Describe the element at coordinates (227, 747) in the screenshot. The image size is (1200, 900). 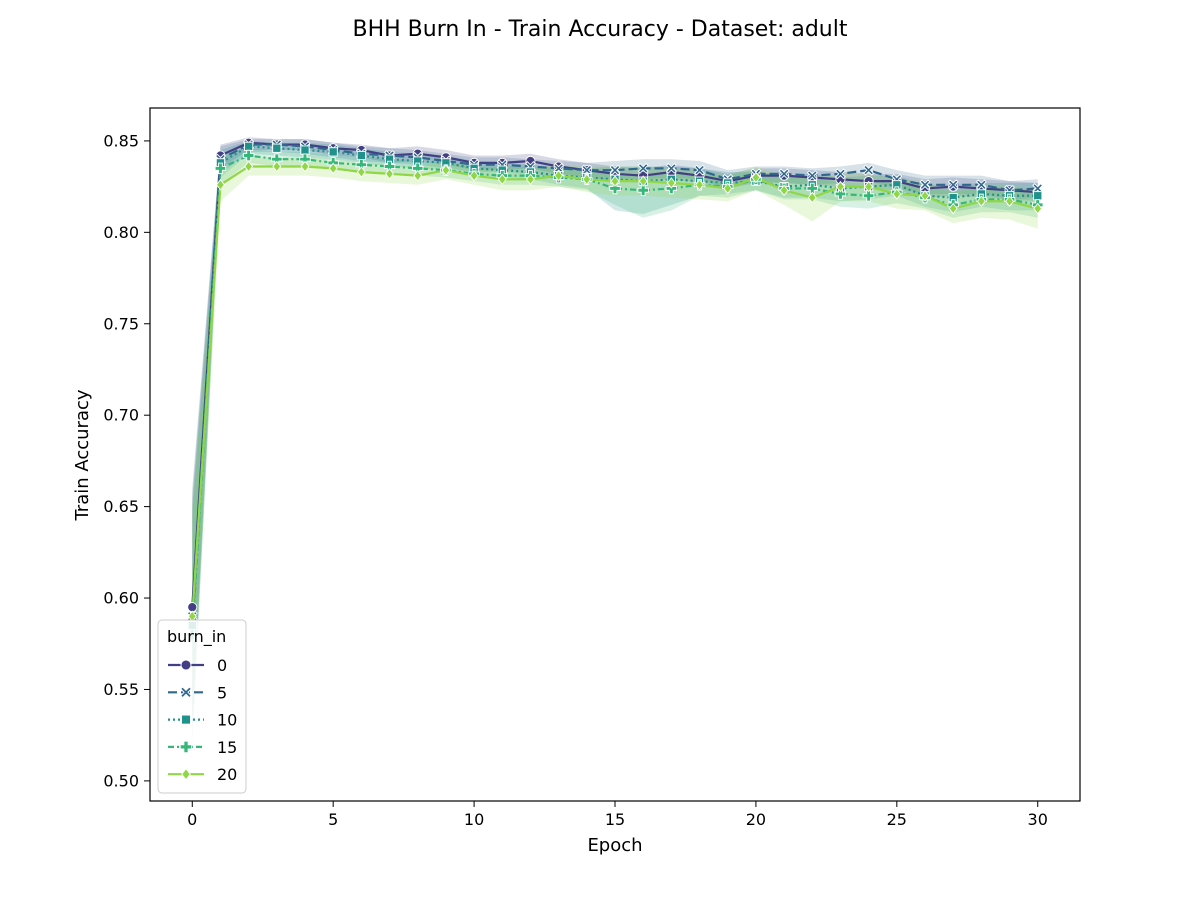
I see `legend-label-15: 15` at that location.